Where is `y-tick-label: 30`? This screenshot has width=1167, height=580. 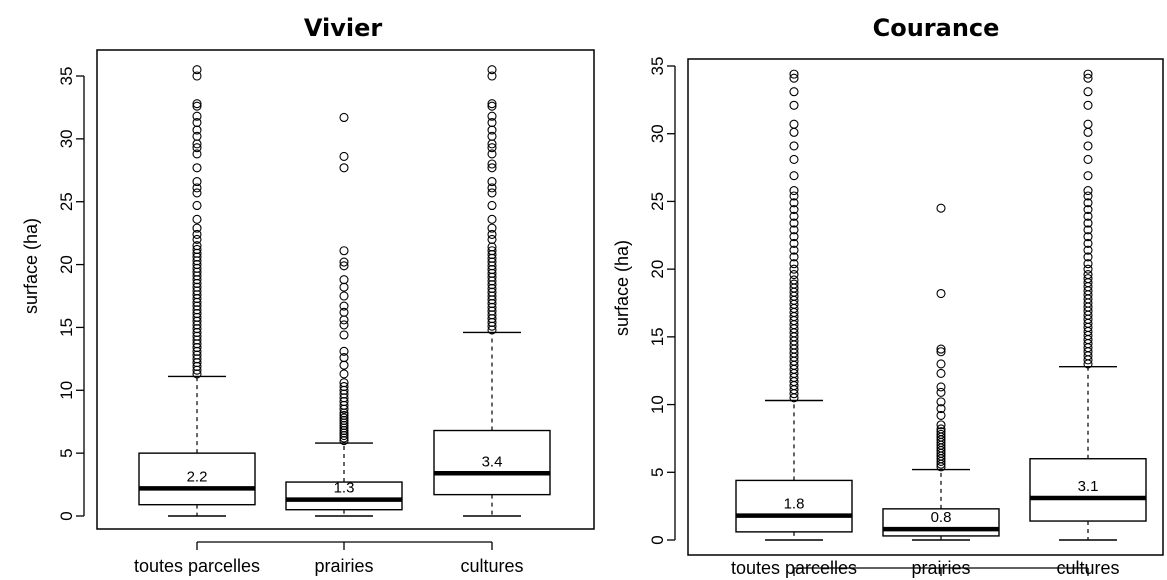 y-tick-label: 30 is located at coordinates (657, 133).